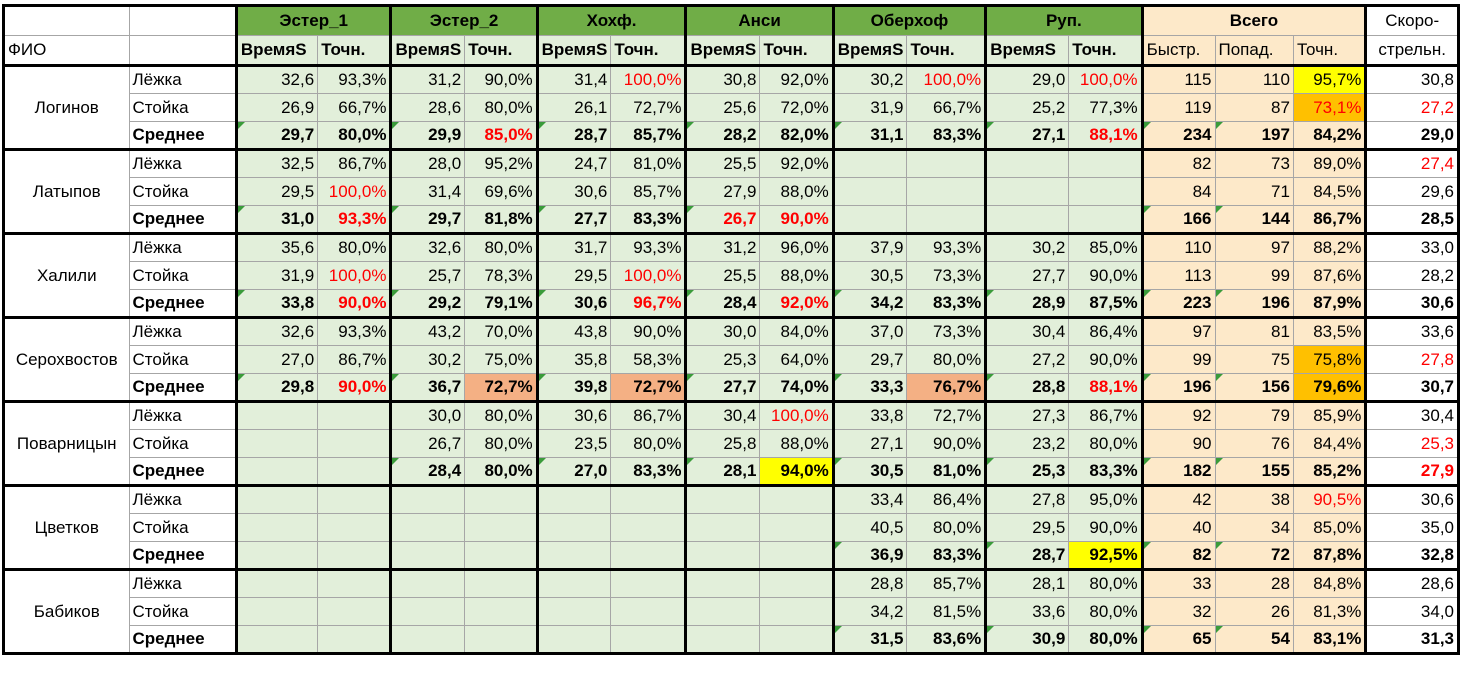 The width and height of the screenshot is (1460, 690). I want to click on accuracy-cell: 94,0%, so click(796, 472).